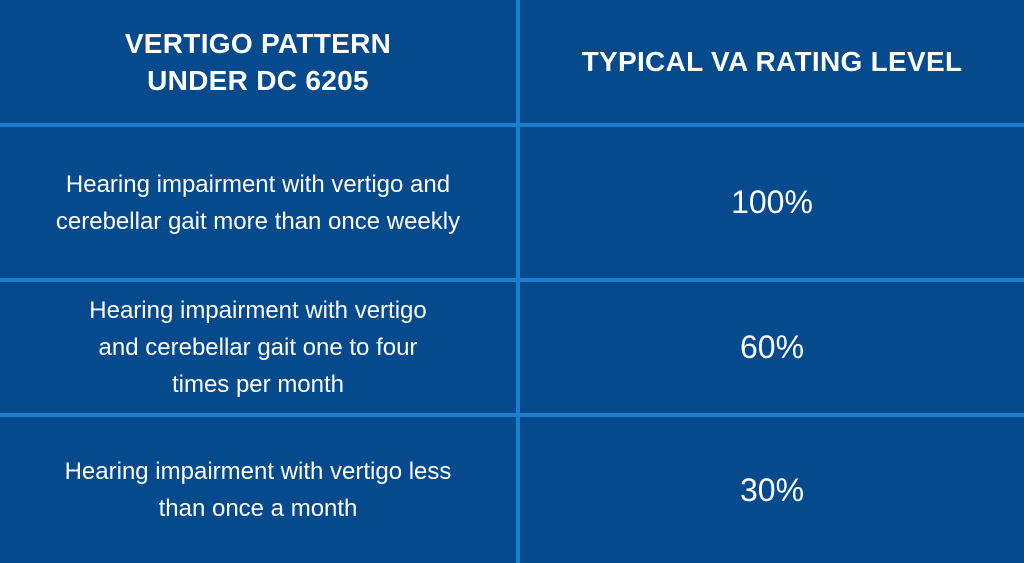 This screenshot has width=1024, height=563. I want to click on pattern-line: than once a month, so click(258, 508).